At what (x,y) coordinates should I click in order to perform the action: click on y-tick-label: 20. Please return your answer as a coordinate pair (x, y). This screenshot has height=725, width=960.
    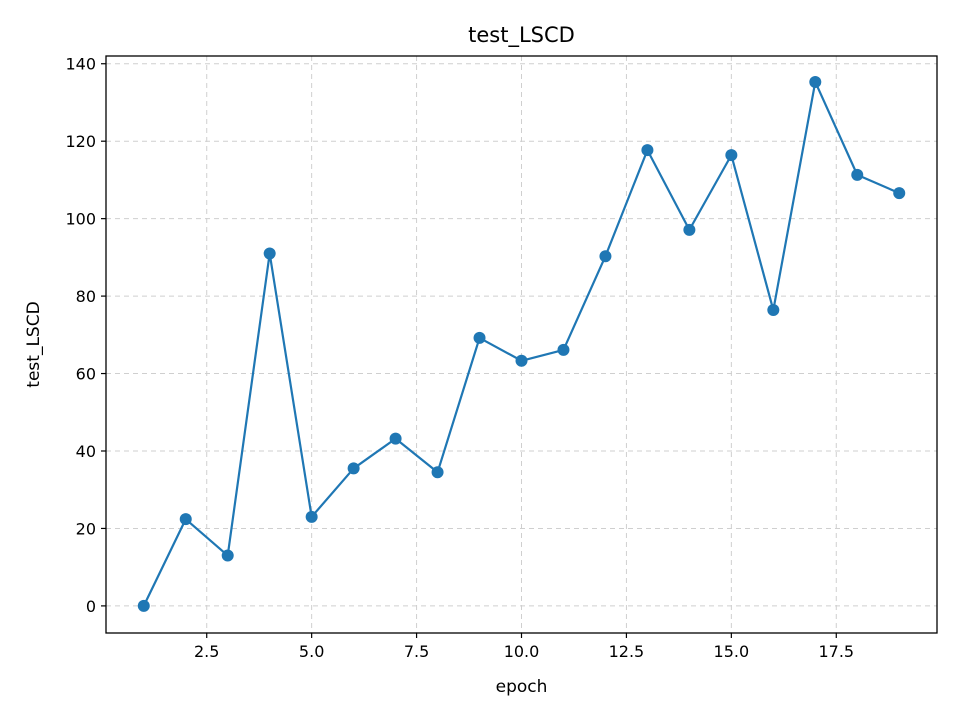
    Looking at the image, I should click on (86, 528).